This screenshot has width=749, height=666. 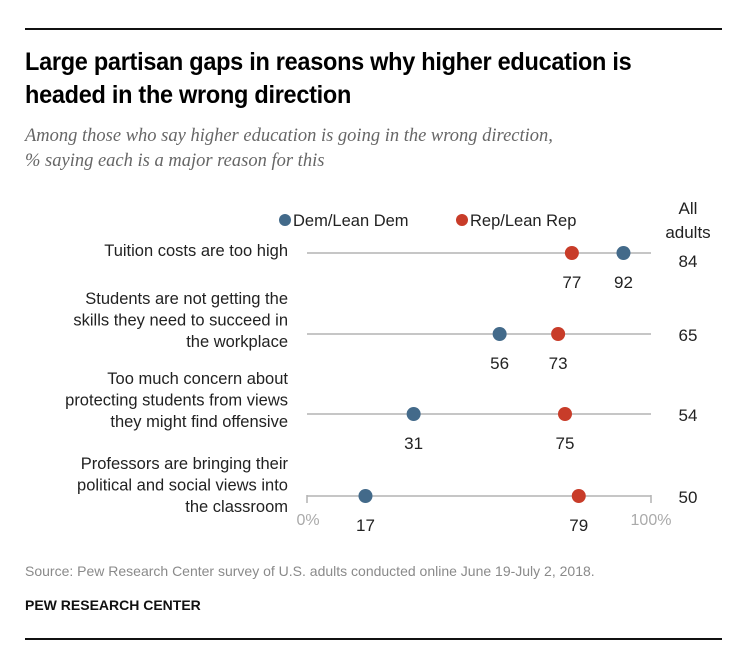 I want to click on top-rule, so click(x=373, y=29).